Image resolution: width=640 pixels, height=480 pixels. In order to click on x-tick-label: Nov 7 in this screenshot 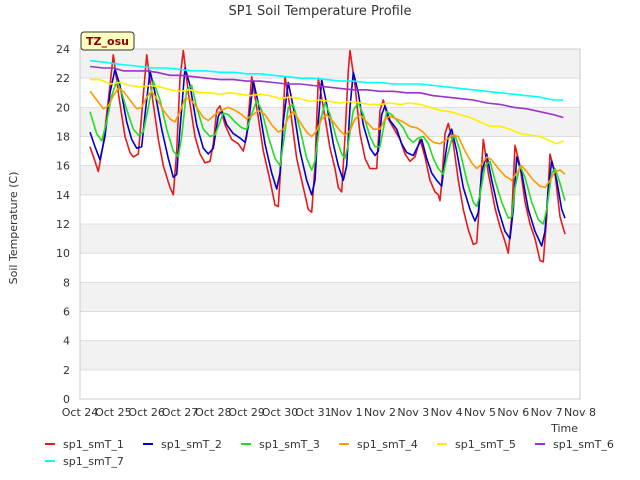, I will do `click(547, 412)`.